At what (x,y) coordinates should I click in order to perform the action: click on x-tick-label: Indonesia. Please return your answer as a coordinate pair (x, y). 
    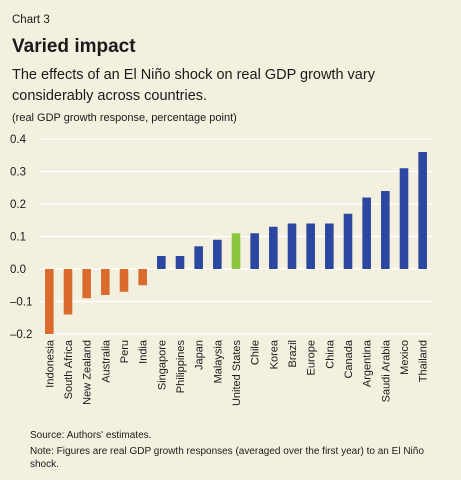
    Looking at the image, I should click on (50, 363).